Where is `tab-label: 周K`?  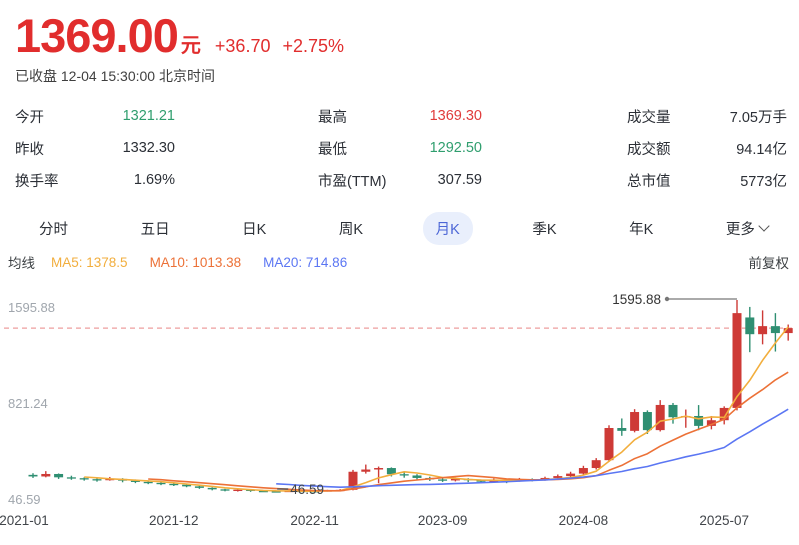 tab-label: 周K is located at coordinates (351, 229).